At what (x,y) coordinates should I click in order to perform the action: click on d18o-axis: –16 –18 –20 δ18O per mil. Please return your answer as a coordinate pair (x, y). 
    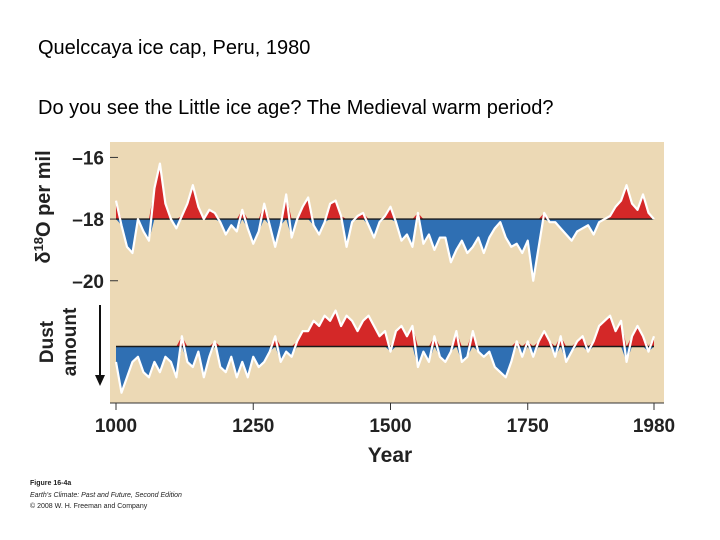
    Looking at the image, I should click on (74, 220).